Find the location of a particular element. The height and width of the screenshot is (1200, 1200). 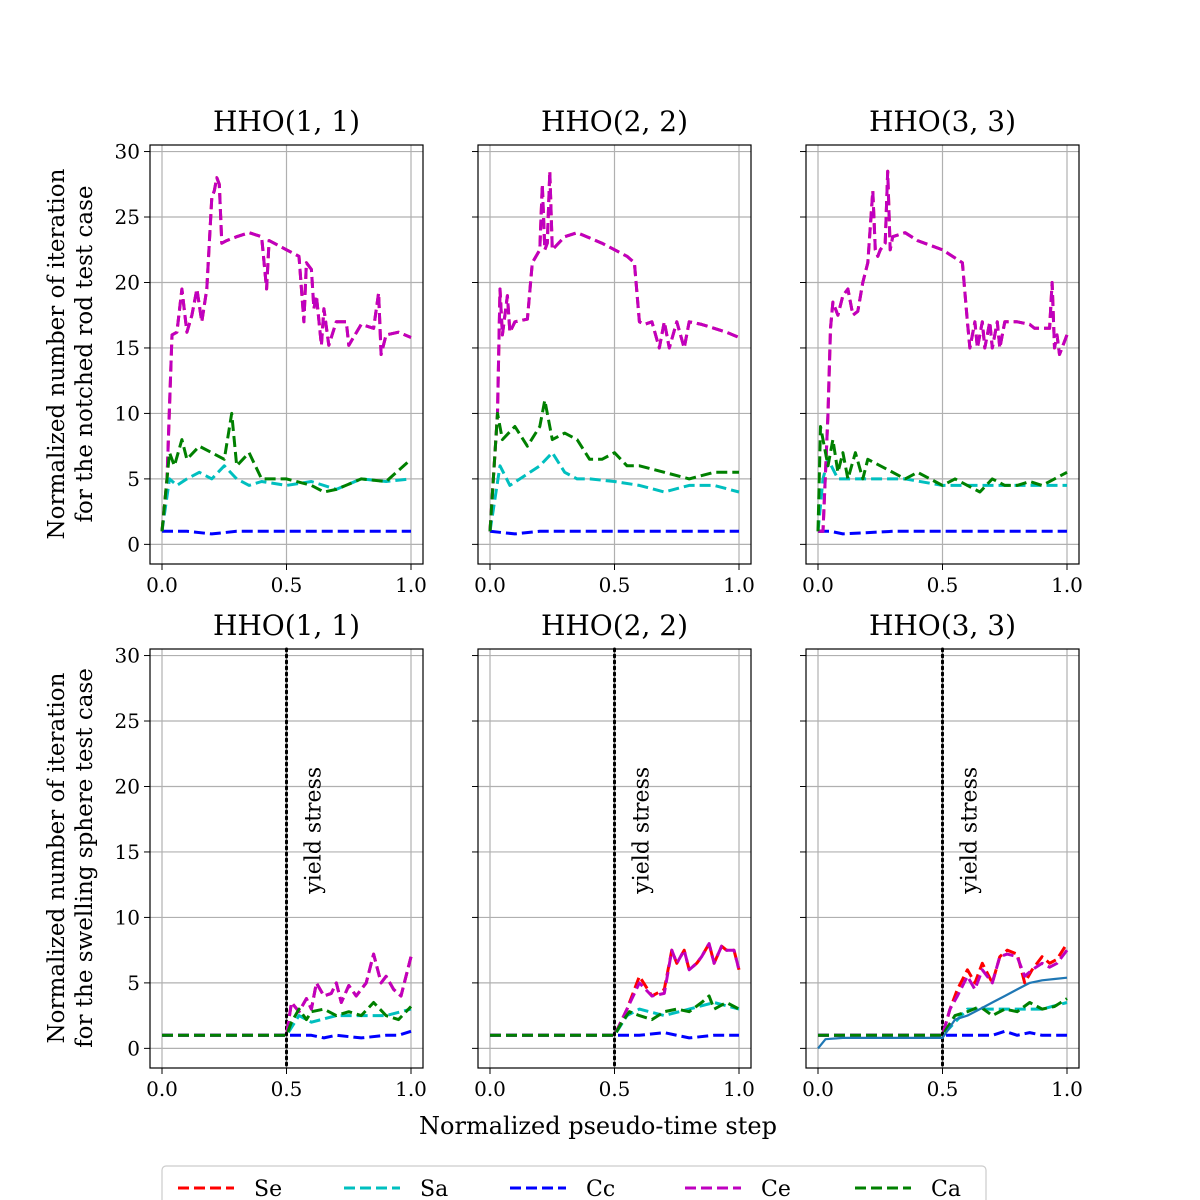

series-se-line is located at coordinates (943, 989).